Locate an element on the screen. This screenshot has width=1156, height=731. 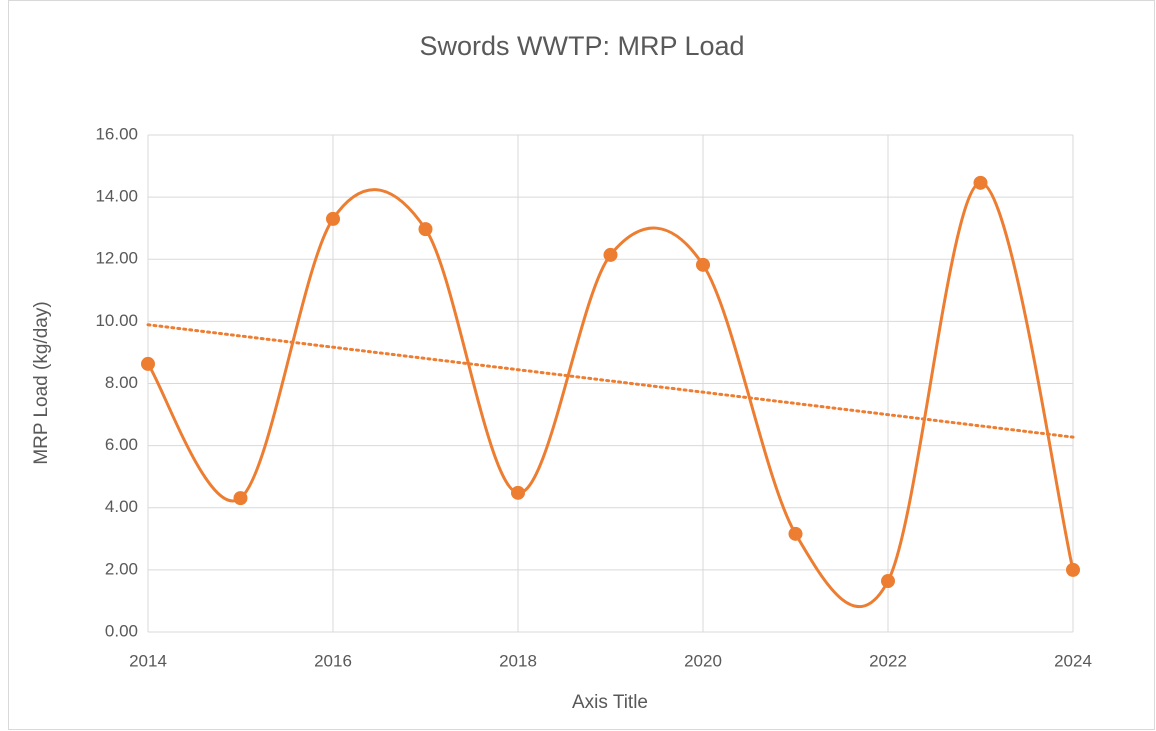
y-tick-label: 4.00 is located at coordinates (121, 506).